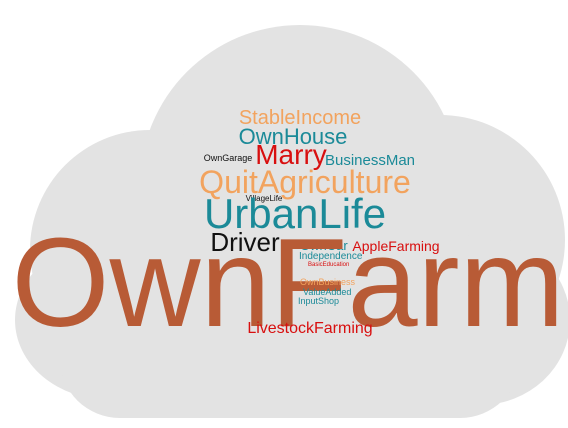  Describe the element at coordinates (328, 265) in the screenshot. I see `word: BasicEducation` at that location.